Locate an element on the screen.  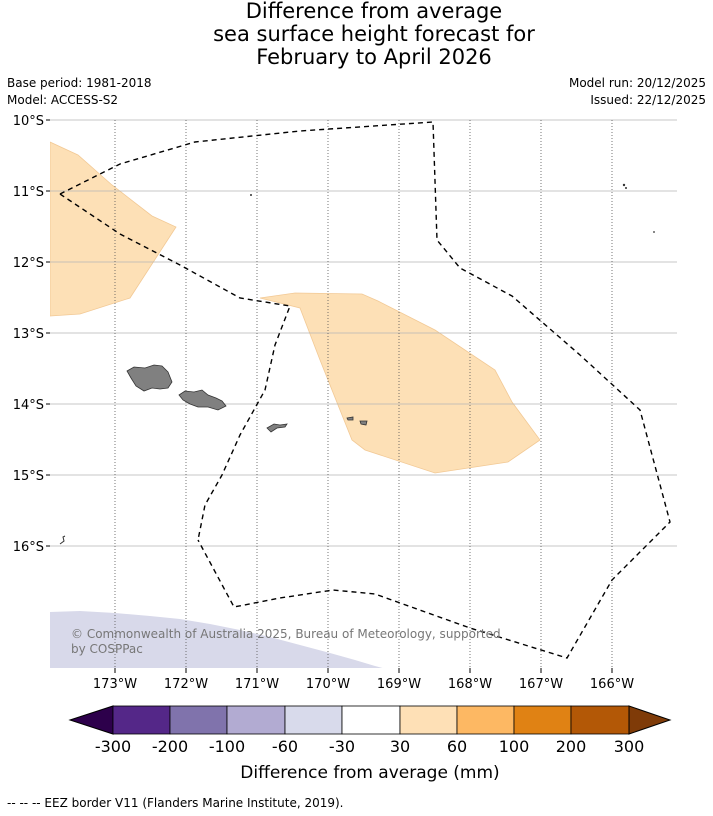
meta-right: Model run: 20/12/2025 Issued: 22/12/2025 is located at coordinates (637, 92).